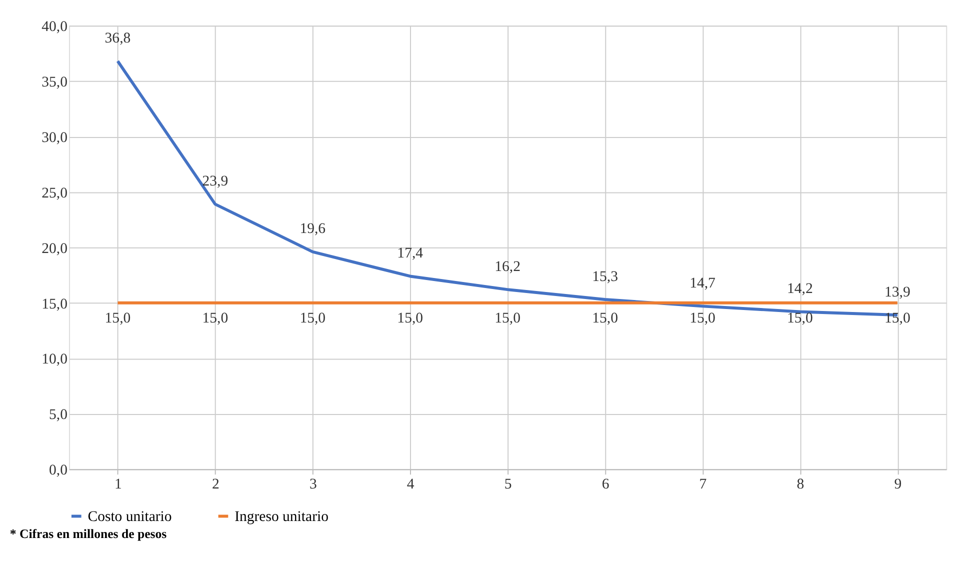 The image size is (956, 571). I want to click on x-tick-label: 7, so click(703, 484).